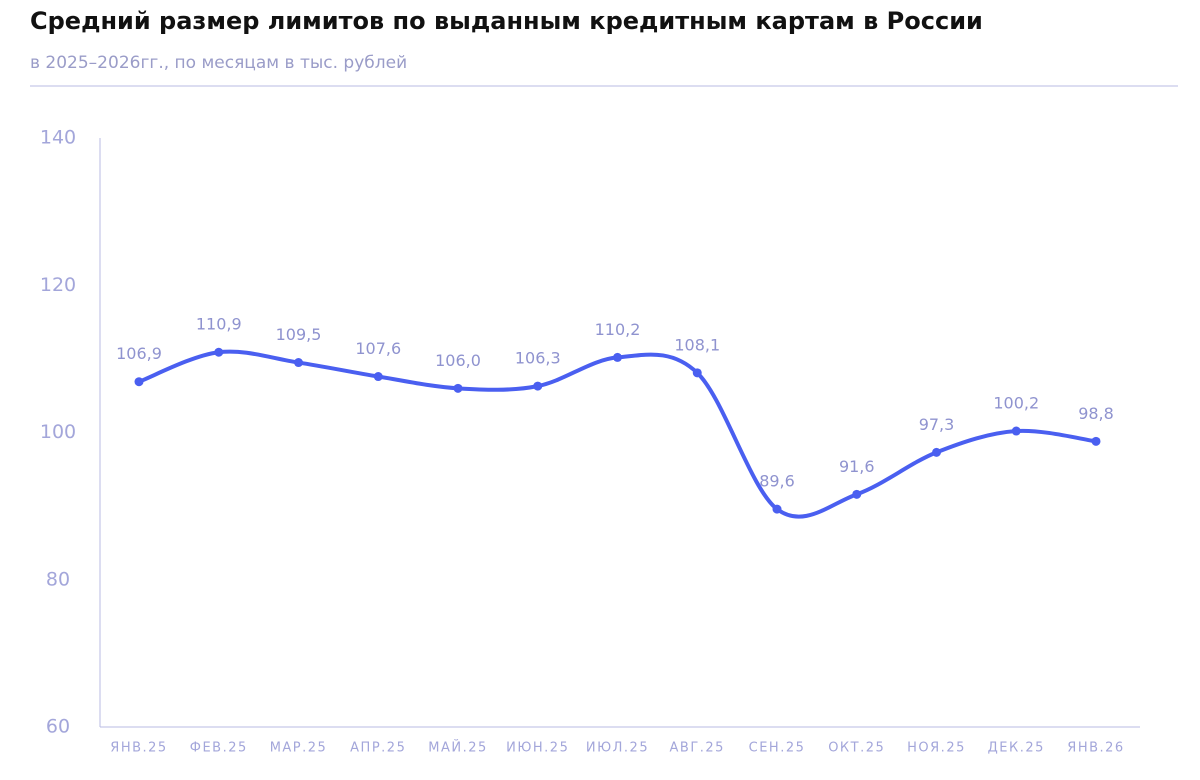  What do you see at coordinates (378, 348) in the screenshot?
I see `data-label: 107,6` at bounding box center [378, 348].